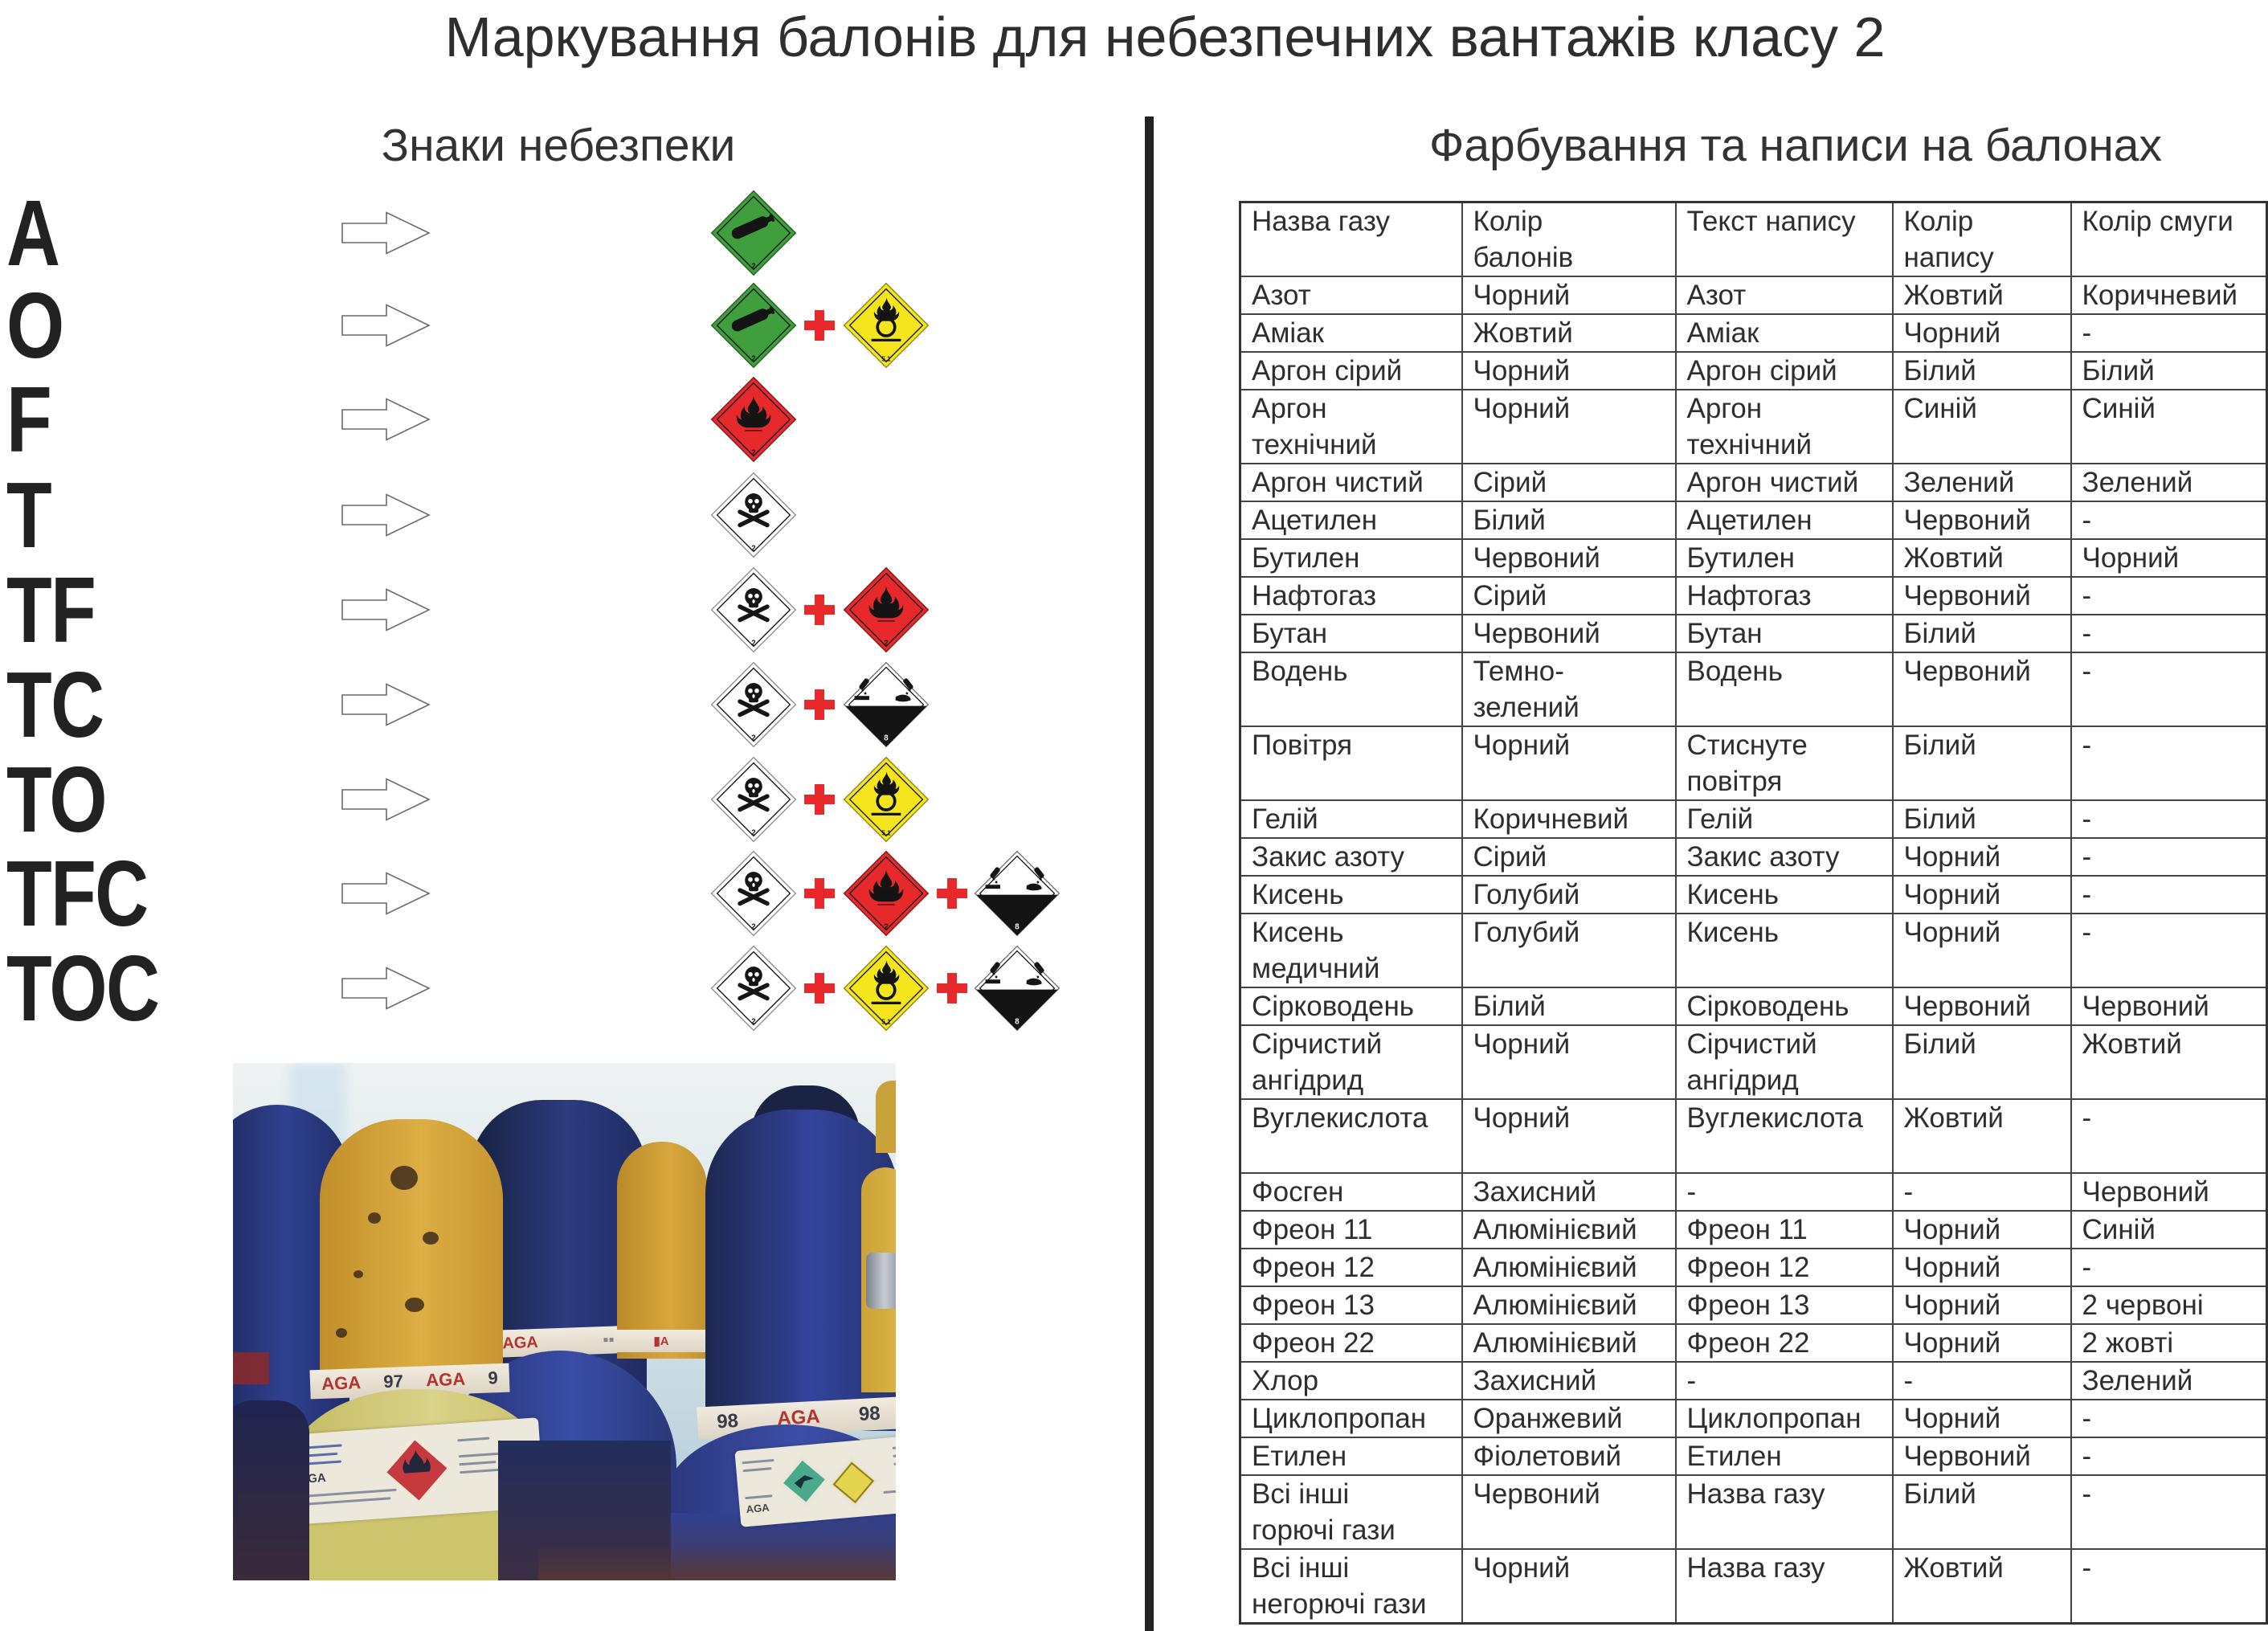  I want to click on table-cell: Білий, so click(1981, 819).